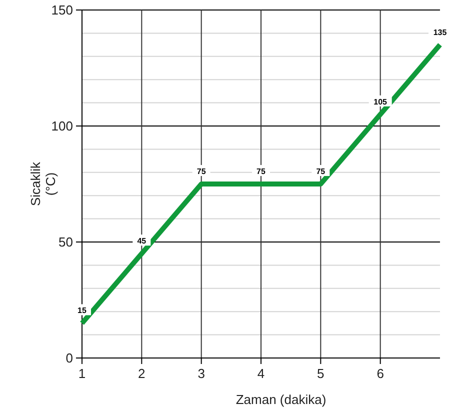  I want to click on x-tick-label: 5, so click(320, 373).